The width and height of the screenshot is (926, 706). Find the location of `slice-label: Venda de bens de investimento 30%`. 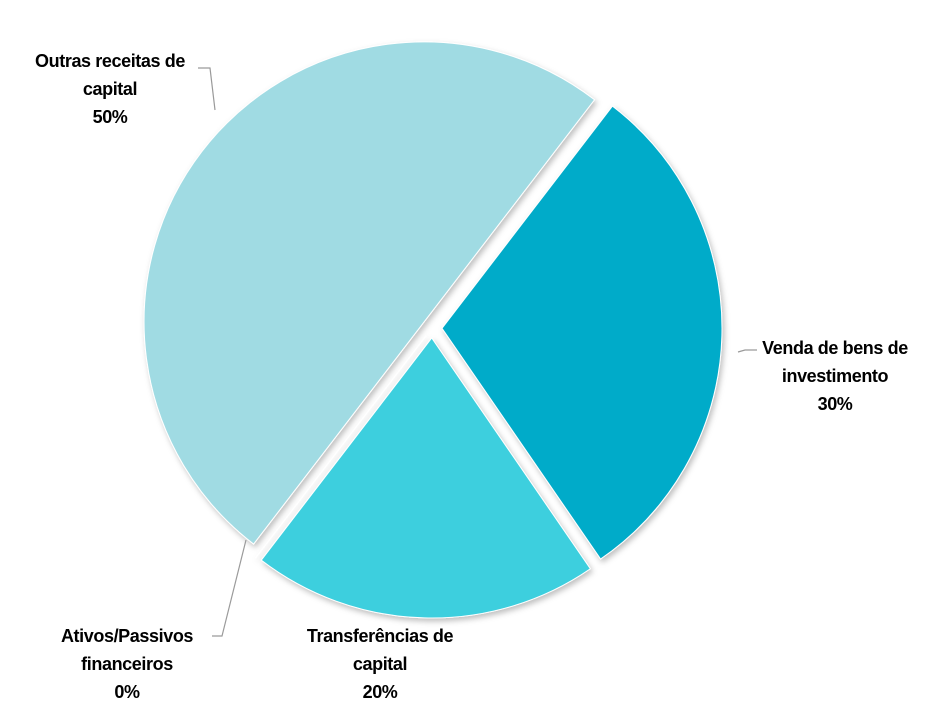

slice-label: Venda de bens de investimento 30% is located at coordinates (833, 376).